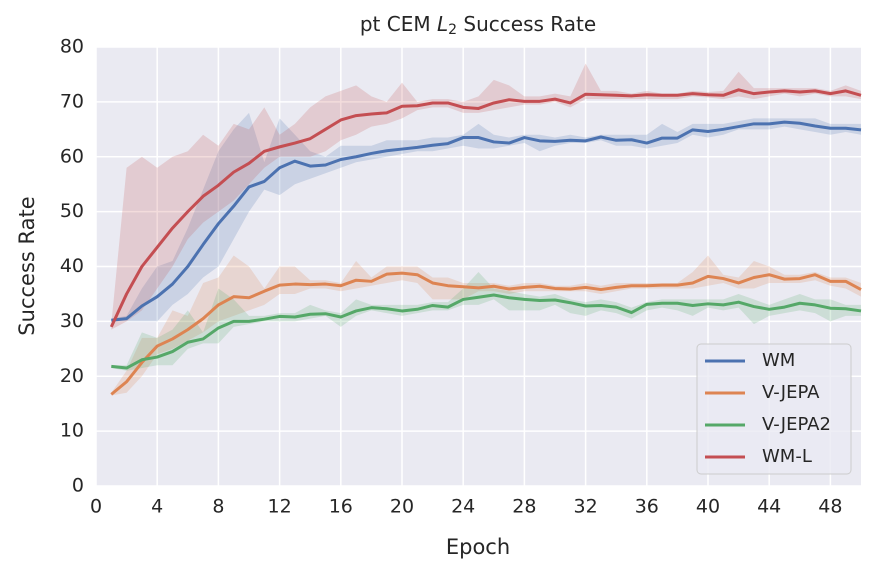  What do you see at coordinates (96, 507) in the screenshot?
I see `x-tick-label: 0` at bounding box center [96, 507].